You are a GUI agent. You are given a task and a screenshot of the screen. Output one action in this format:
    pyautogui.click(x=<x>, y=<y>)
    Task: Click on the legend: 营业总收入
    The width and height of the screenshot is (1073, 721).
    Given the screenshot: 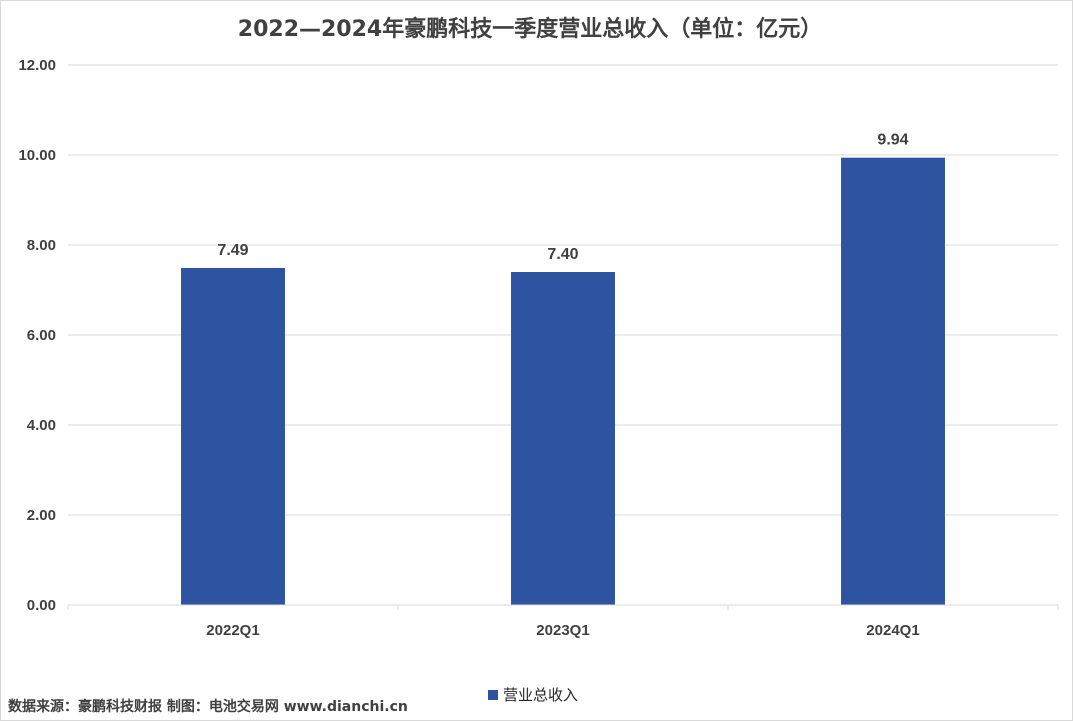 What is the action you would take?
    pyautogui.click(x=533, y=695)
    